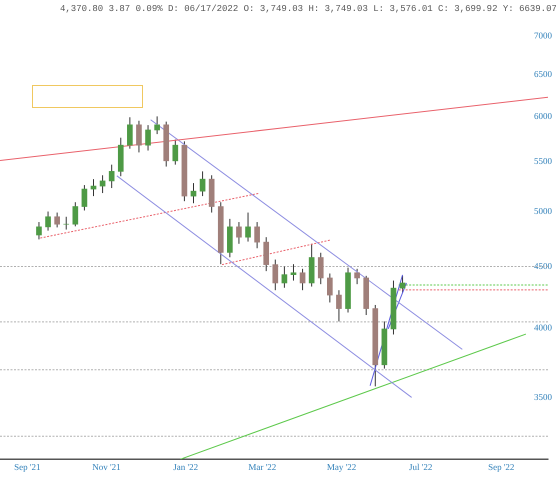 Image resolution: width=556 pixels, height=480 pixels. What do you see at coordinates (106, 467) in the screenshot?
I see `x-tick-label: Nov '21` at bounding box center [106, 467].